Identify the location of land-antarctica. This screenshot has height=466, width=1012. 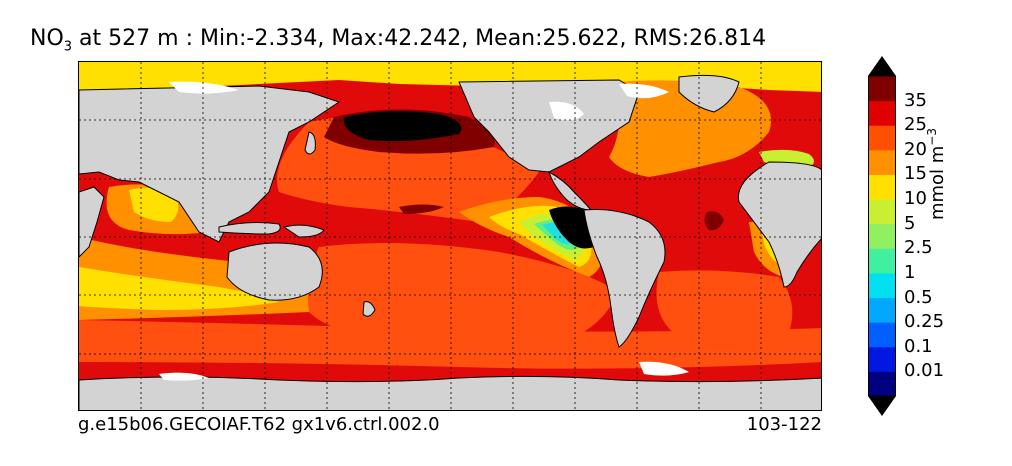
(450, 392).